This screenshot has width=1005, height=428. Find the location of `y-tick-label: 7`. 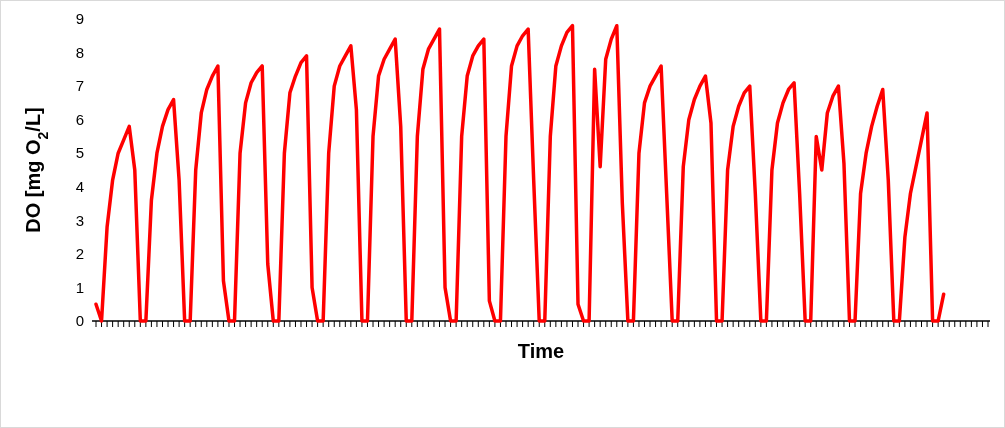

y-tick-label: 7 is located at coordinates (79, 86).